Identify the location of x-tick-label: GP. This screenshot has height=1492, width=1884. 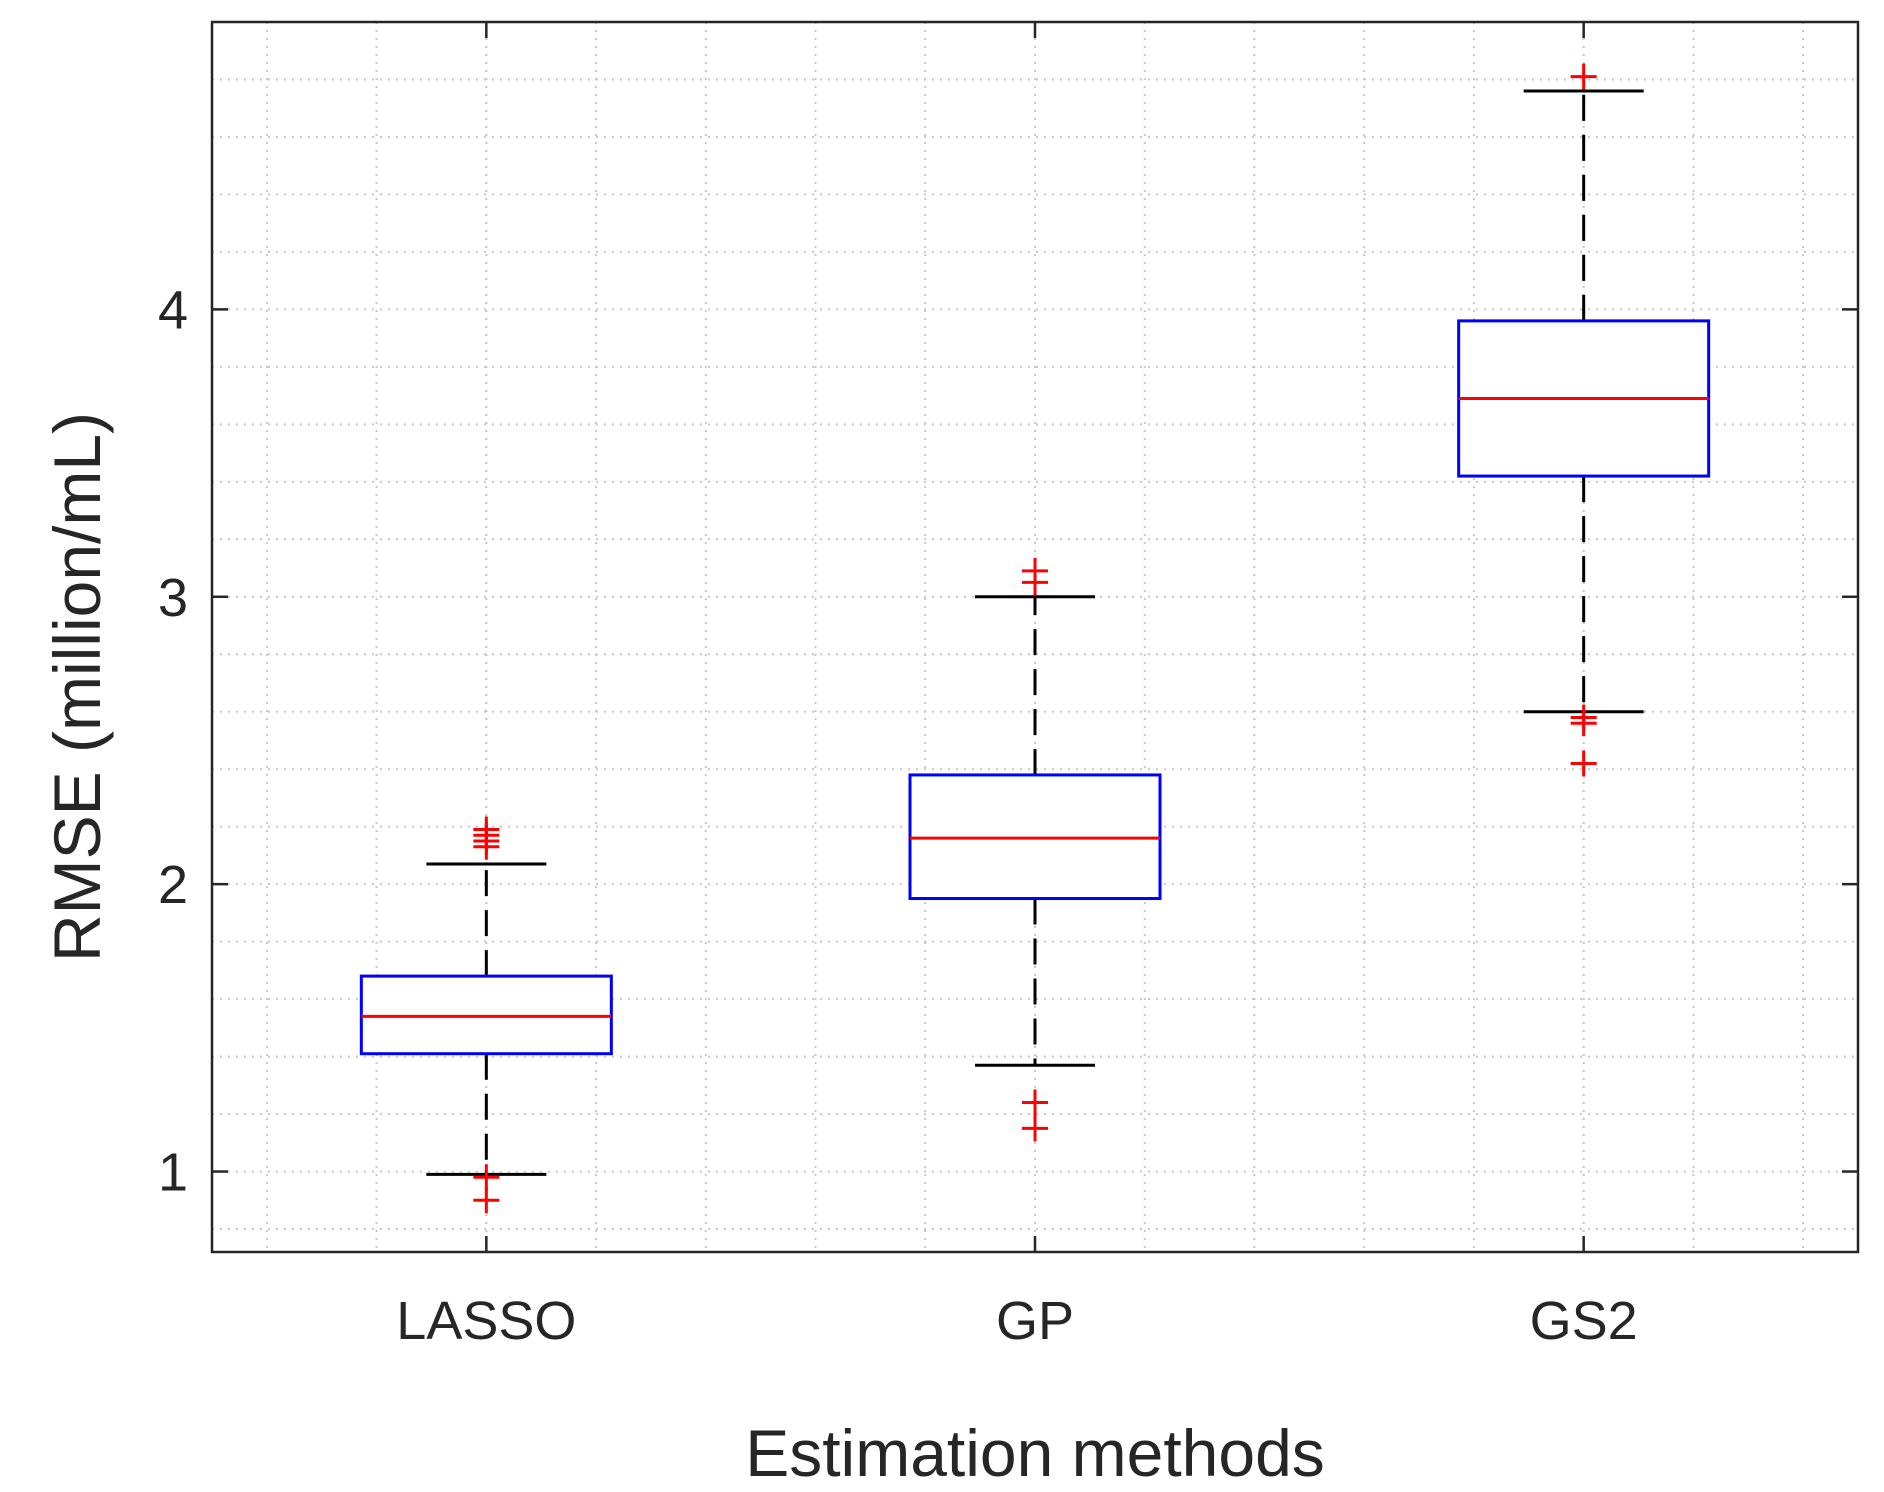
(1035, 1321).